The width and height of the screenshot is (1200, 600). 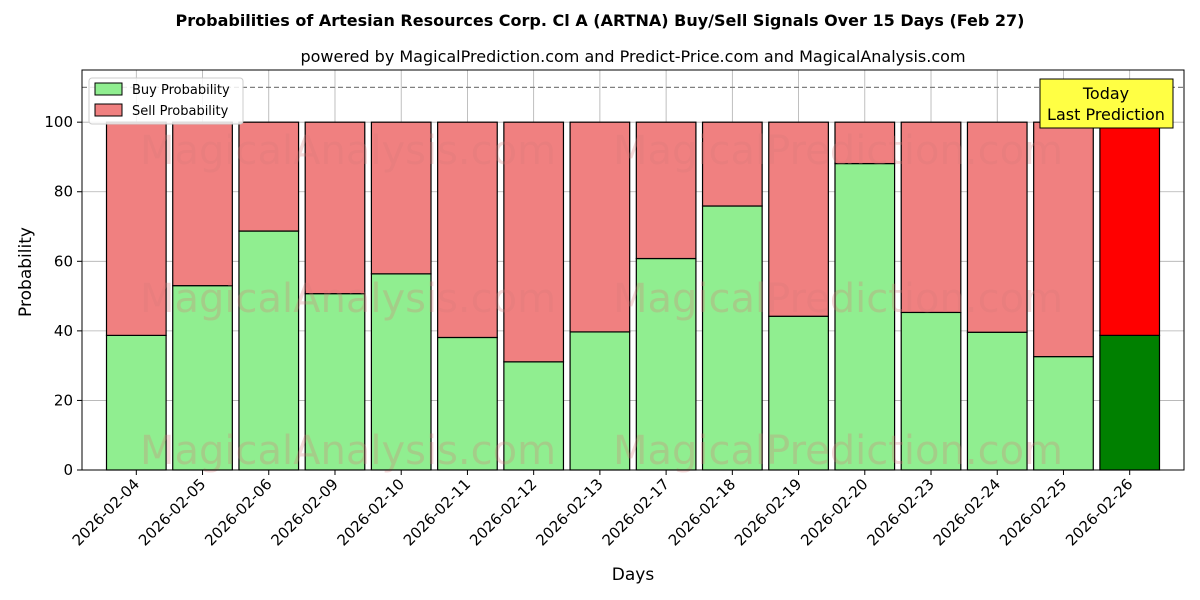 I want to click on x-tick-label: 2026-02-24, so click(x=967, y=512).